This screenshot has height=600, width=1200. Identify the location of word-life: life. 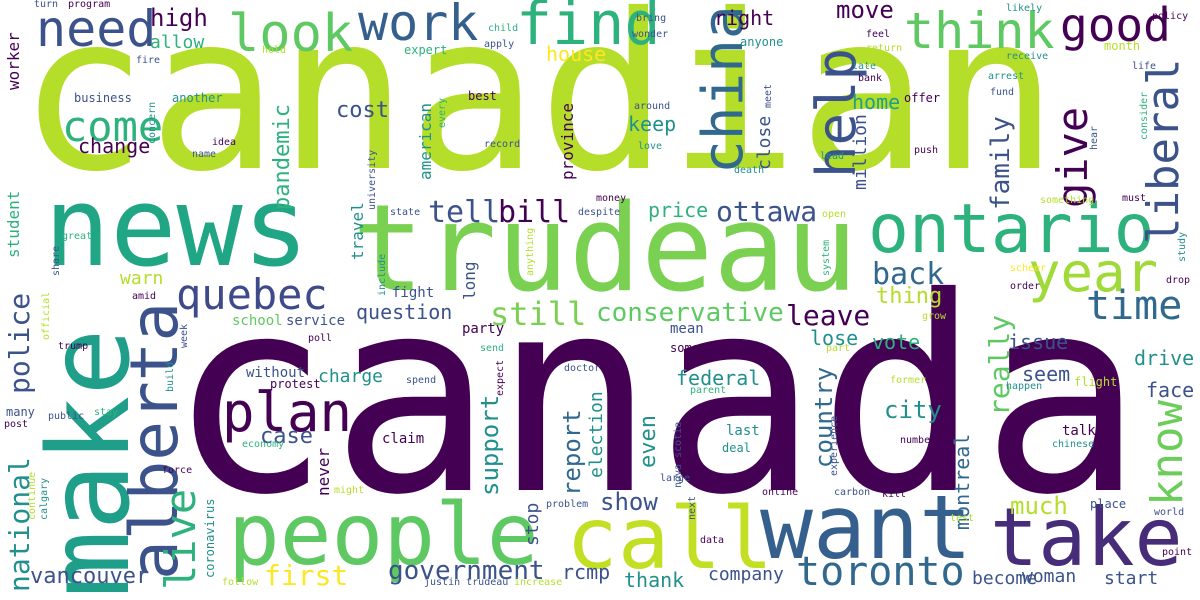
(1144, 66).